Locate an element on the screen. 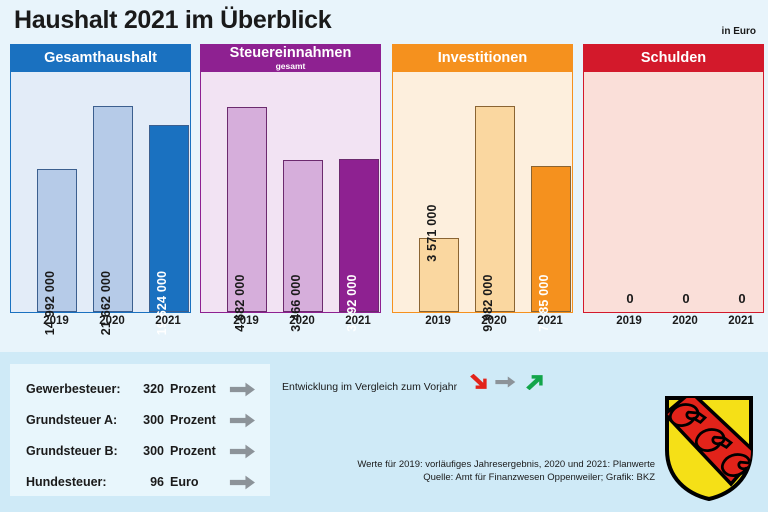 Image resolution: width=768 pixels, height=512 pixels. bar-2019: 4 682 000 is located at coordinates (247, 219).